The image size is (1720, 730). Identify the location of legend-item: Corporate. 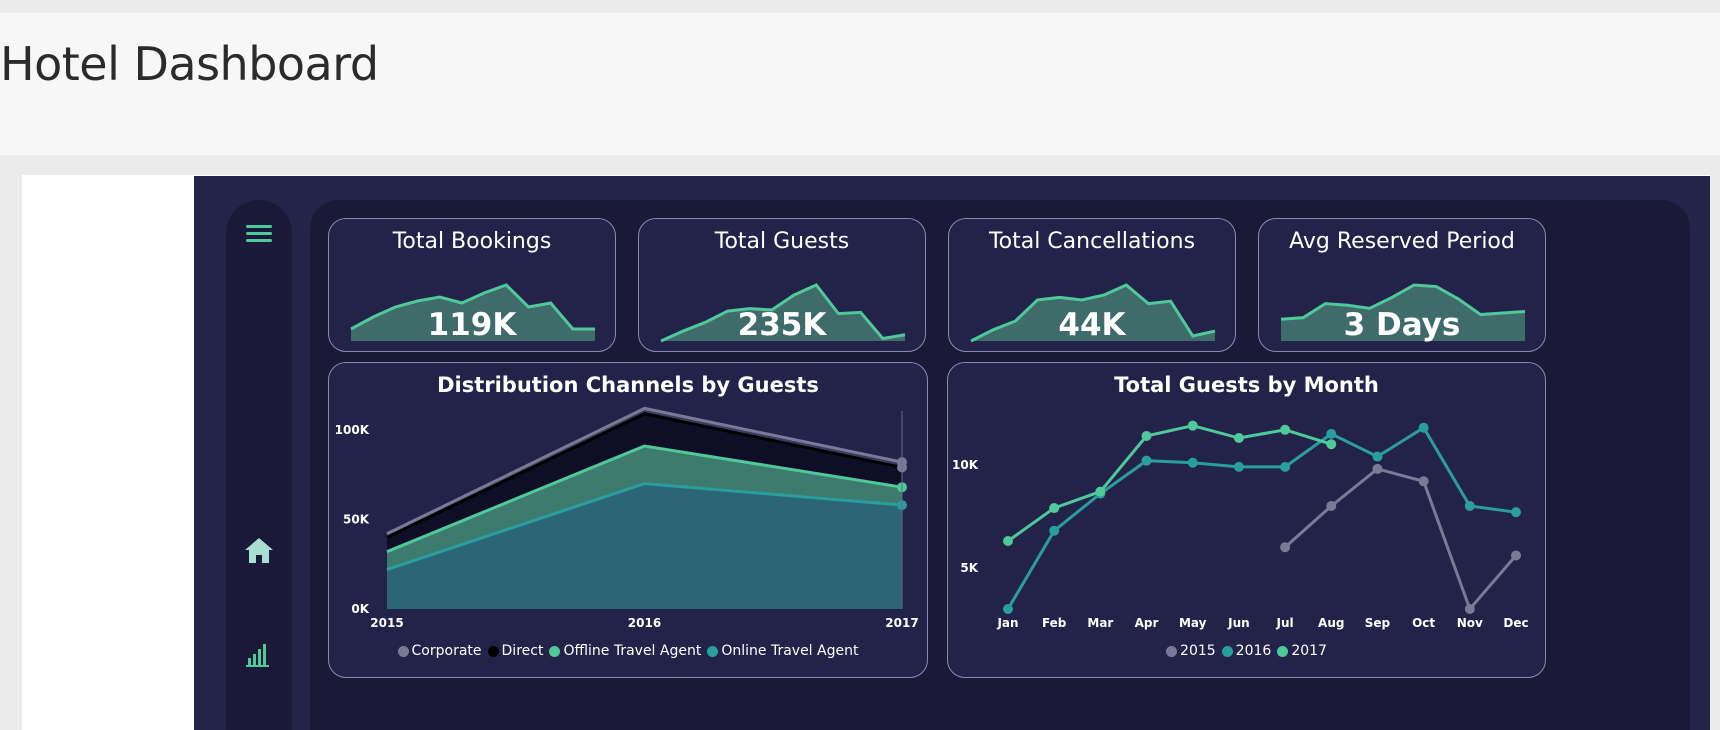
(439, 651).